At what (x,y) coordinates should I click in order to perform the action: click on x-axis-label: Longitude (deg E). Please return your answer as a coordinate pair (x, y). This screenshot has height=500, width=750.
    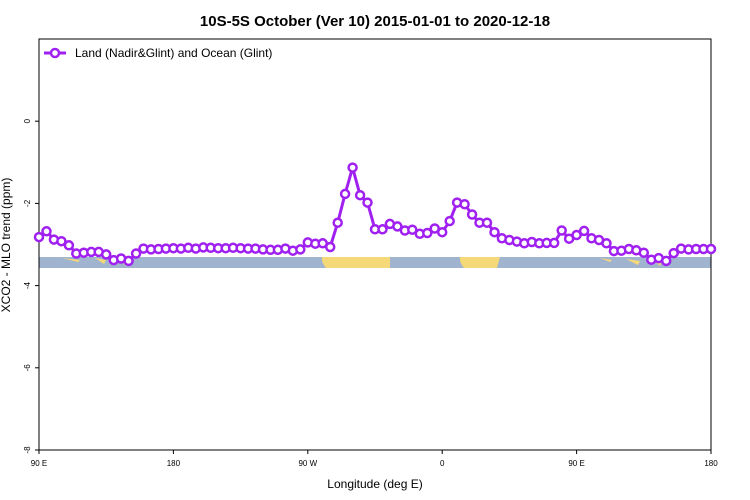
    Looking at the image, I should click on (374, 484).